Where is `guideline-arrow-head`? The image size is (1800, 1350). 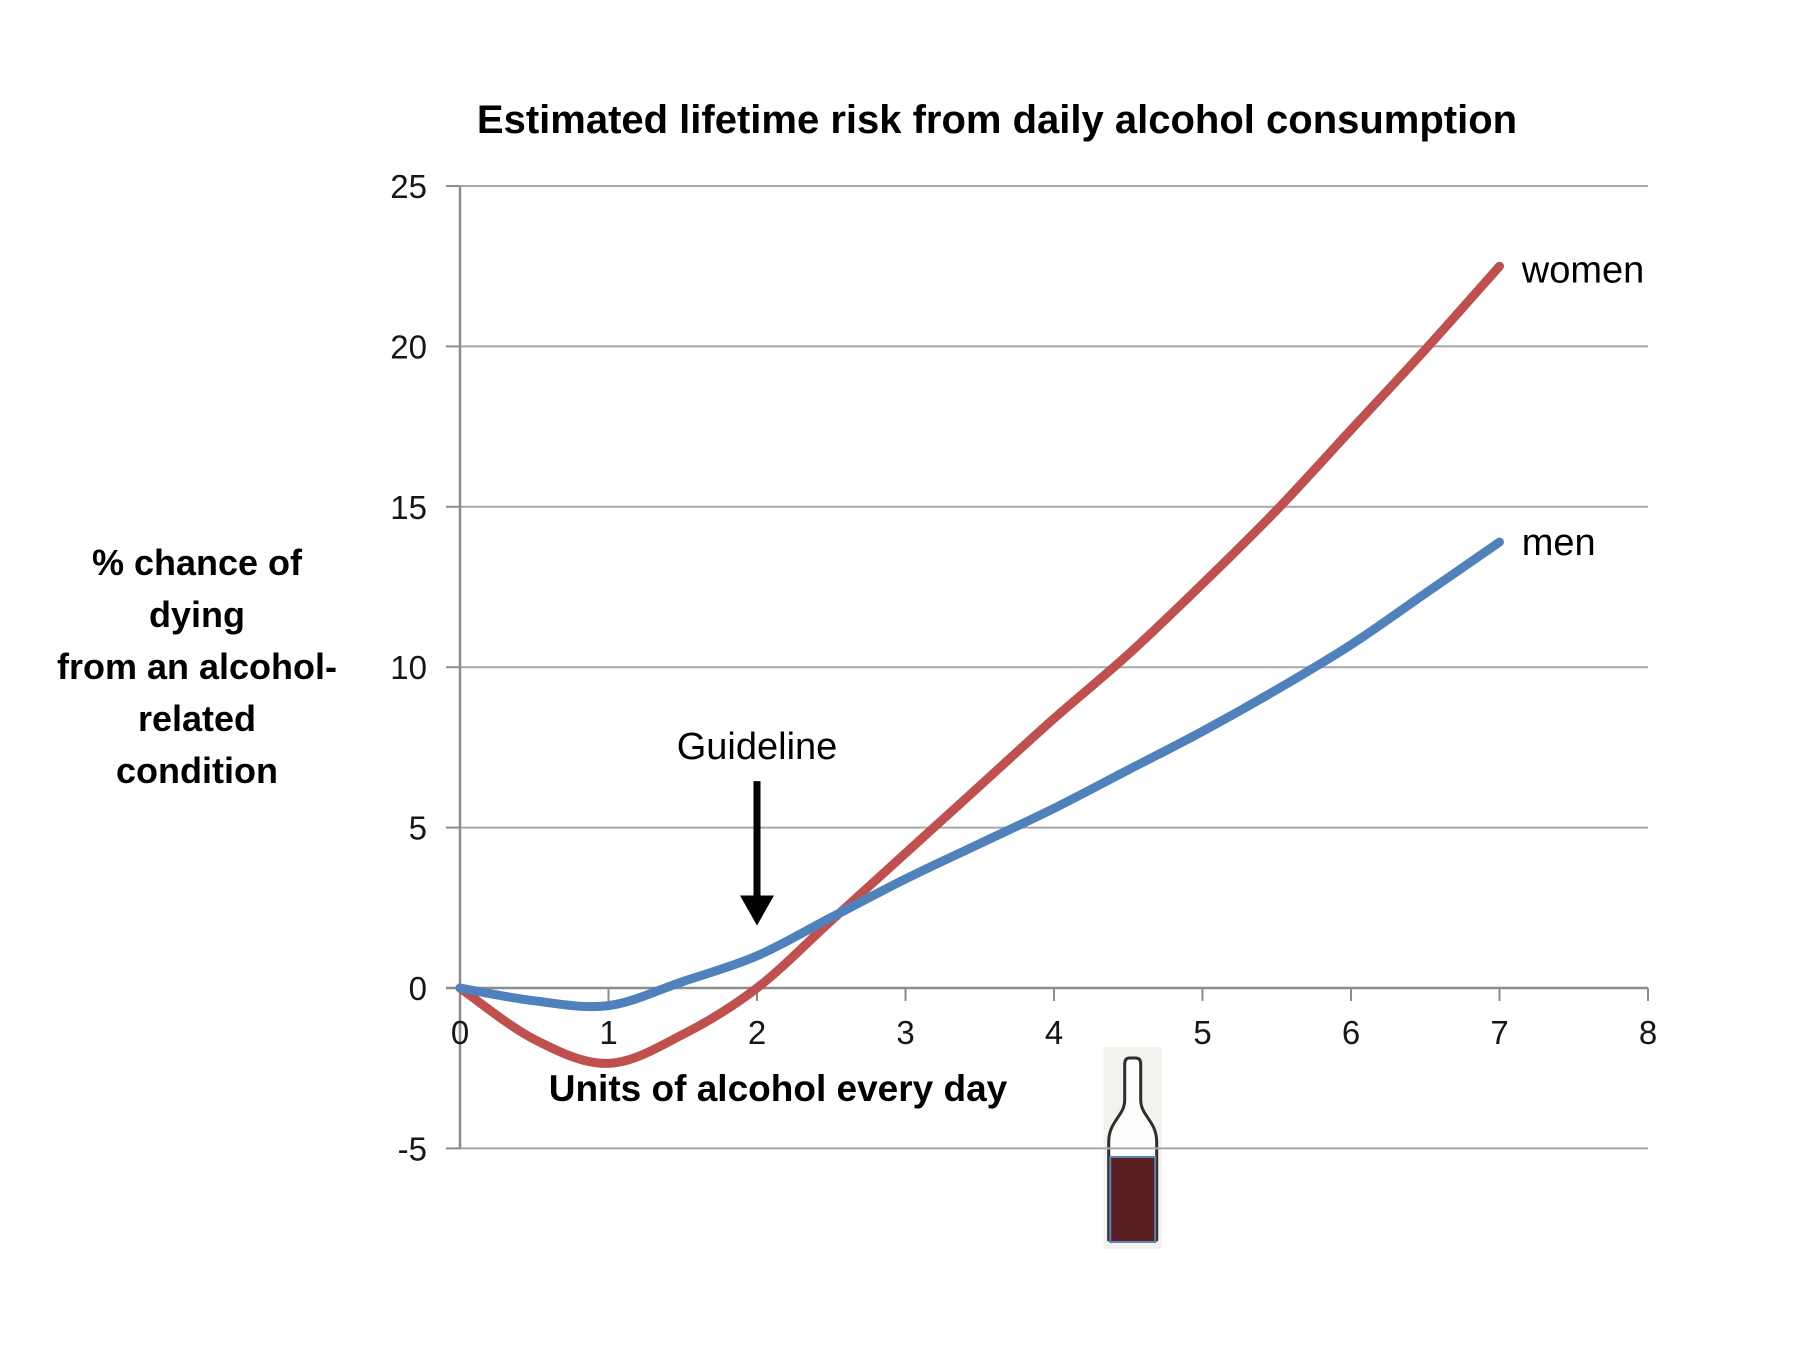
guideline-arrow-head is located at coordinates (757, 910).